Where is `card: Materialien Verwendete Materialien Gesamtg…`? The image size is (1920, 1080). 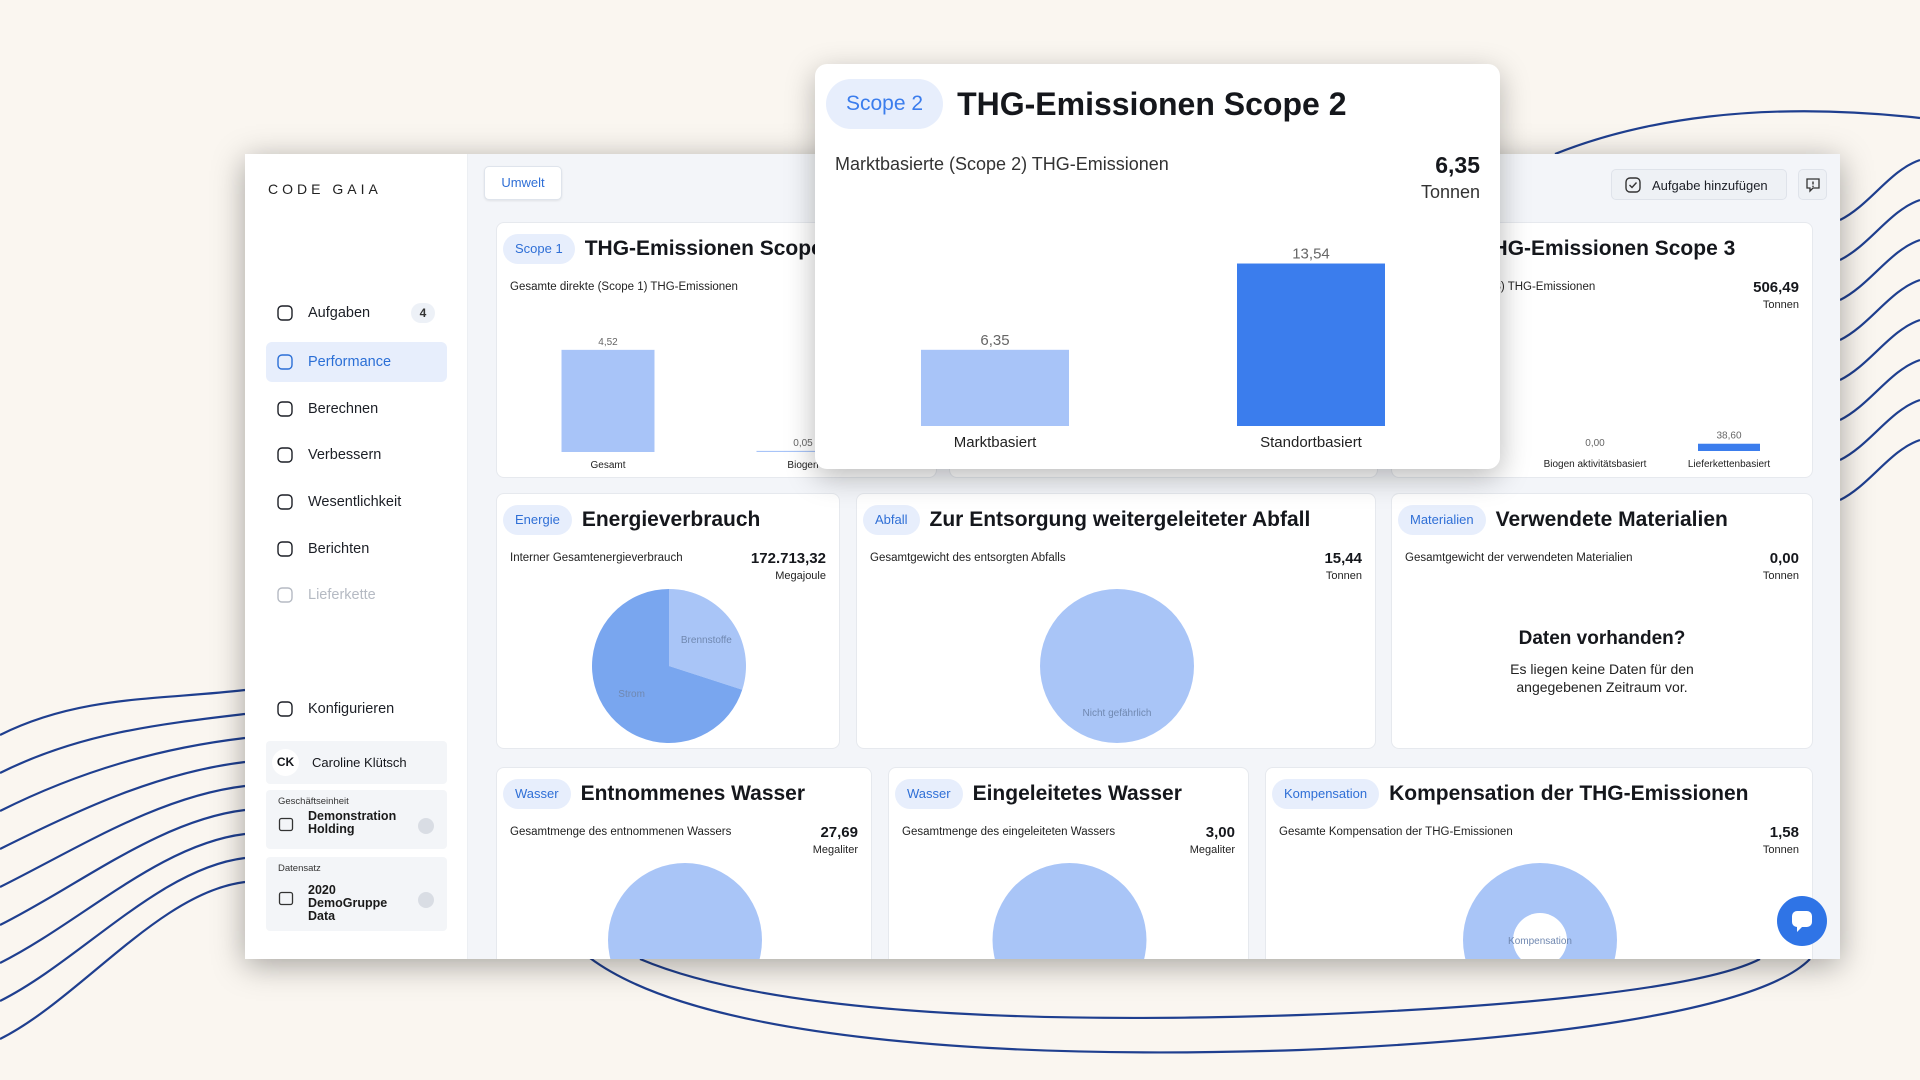 card: Materialien Verwendete Materialien Gesamtg… is located at coordinates (1602, 621).